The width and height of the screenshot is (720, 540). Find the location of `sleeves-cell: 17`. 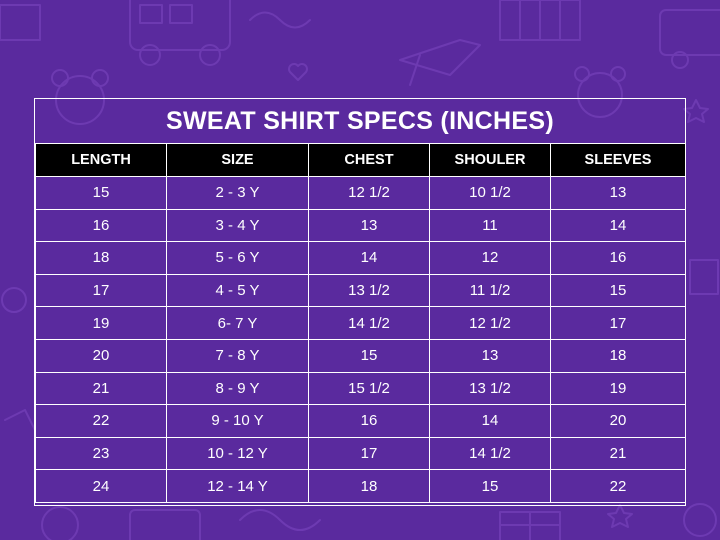

sleeves-cell: 17 is located at coordinates (618, 323).